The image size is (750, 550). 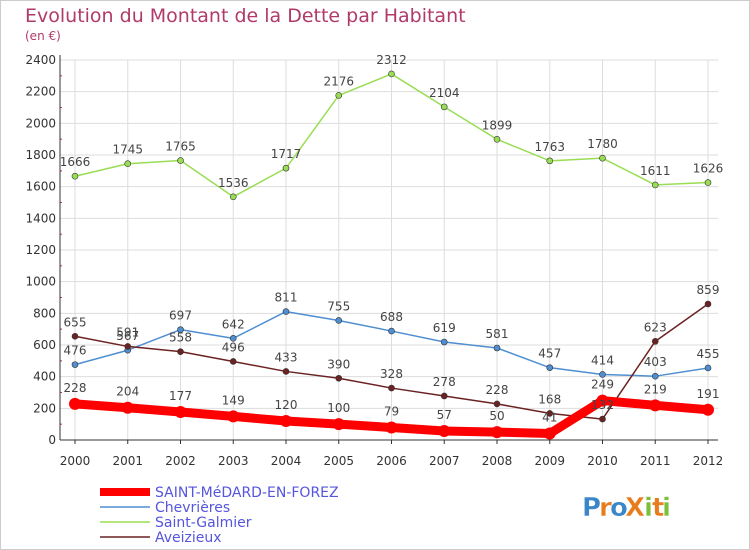 What do you see at coordinates (40, 155) in the screenshot?
I see `y-tick-label: 1800` at bounding box center [40, 155].